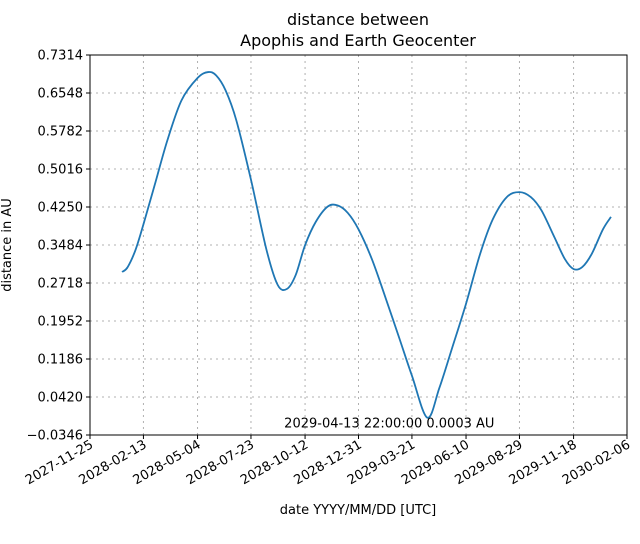 This screenshot has width=640, height=544. Describe the element at coordinates (61, 246) in the screenshot. I see `y-tick-label: 0.3484` at that location.